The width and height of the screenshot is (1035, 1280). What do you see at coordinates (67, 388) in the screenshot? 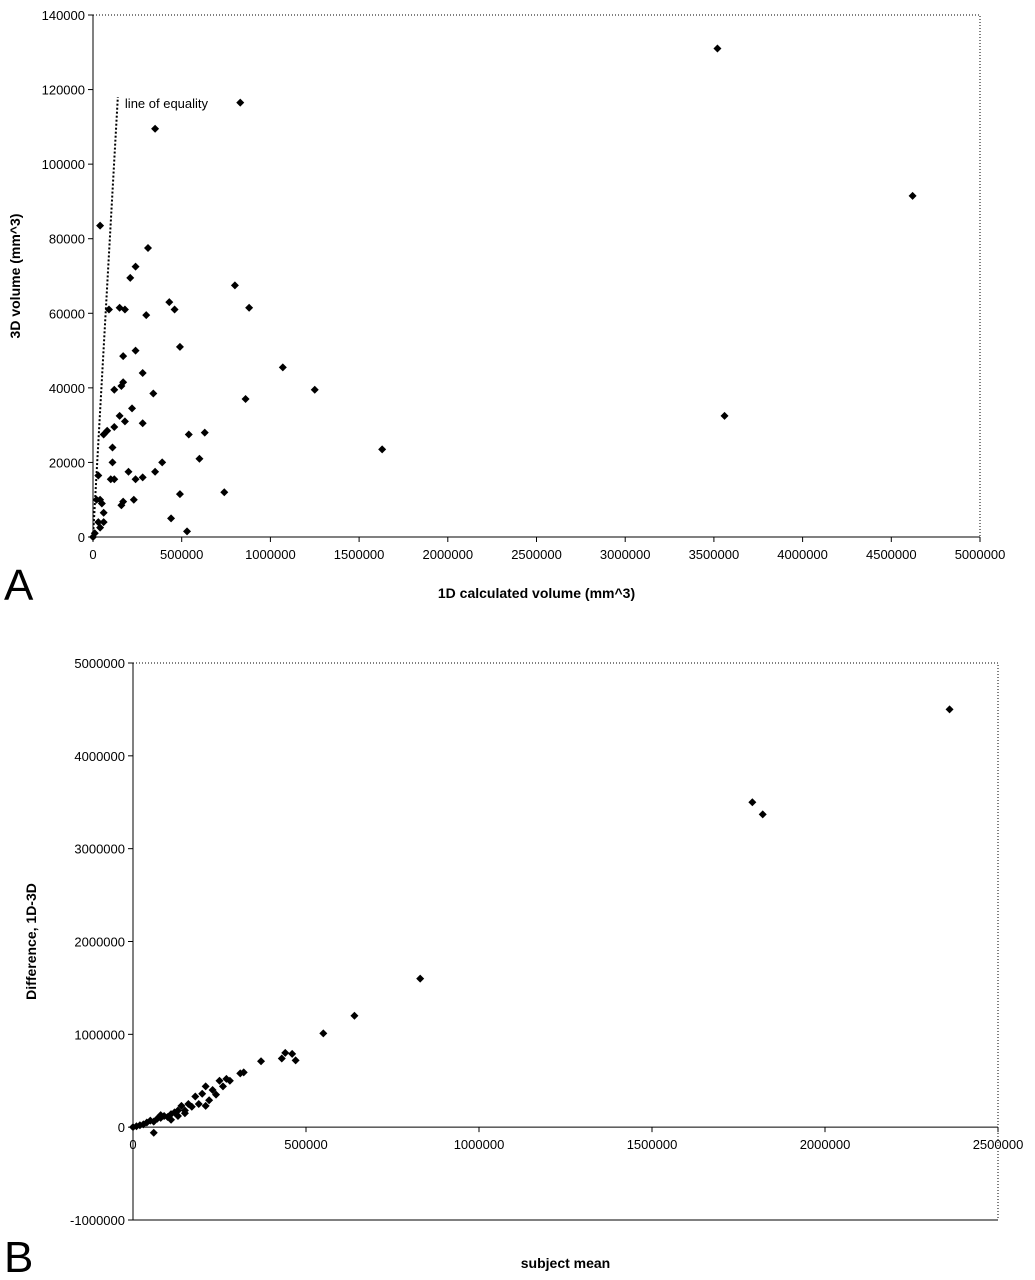
I see `a-y-tick-label: 40000` at bounding box center [67, 388].